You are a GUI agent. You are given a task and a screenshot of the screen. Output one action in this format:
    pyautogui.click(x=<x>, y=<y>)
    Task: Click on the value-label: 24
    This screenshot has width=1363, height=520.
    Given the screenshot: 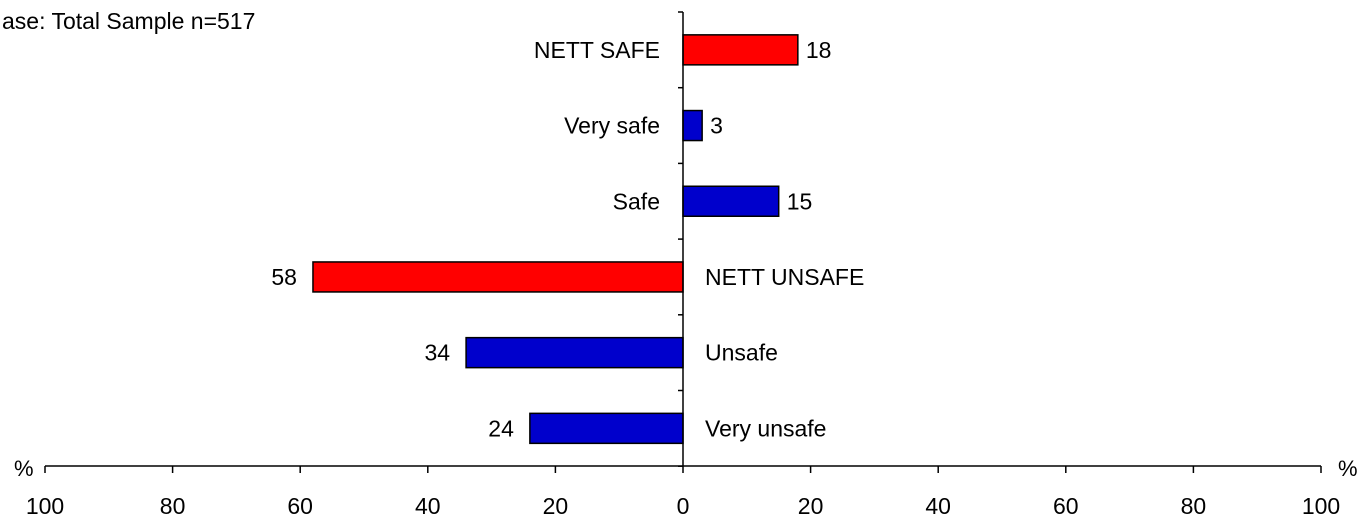 What is the action you would take?
    pyautogui.click(x=501, y=428)
    